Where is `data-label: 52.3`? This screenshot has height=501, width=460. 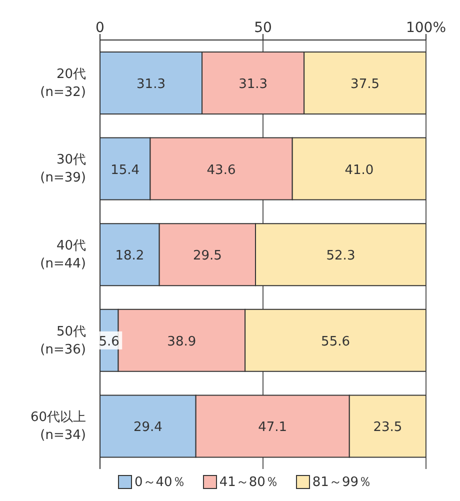
data-label: 52.3 is located at coordinates (341, 256).